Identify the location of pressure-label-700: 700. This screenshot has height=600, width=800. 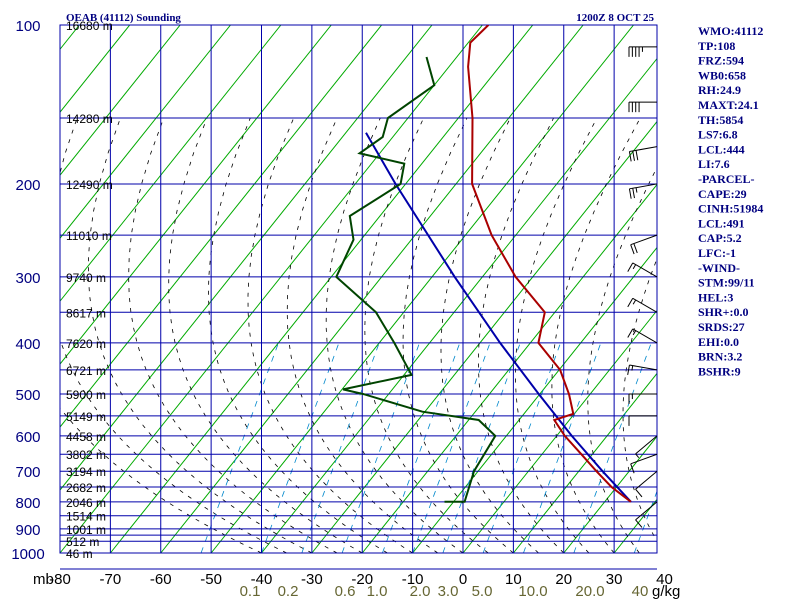
(27, 472).